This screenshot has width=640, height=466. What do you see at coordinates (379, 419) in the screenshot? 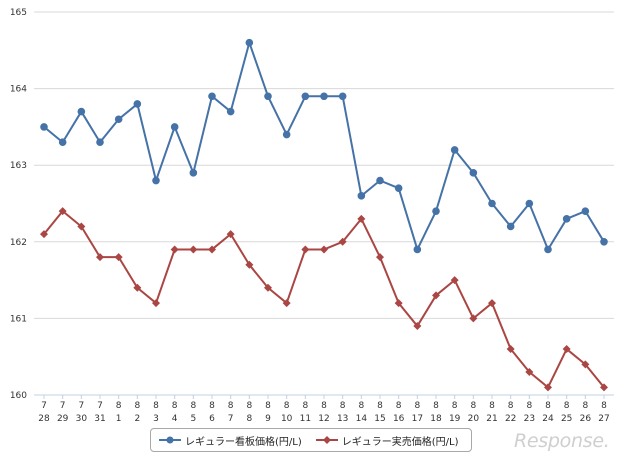
I see `x-tick-label-day: 15` at bounding box center [379, 419].